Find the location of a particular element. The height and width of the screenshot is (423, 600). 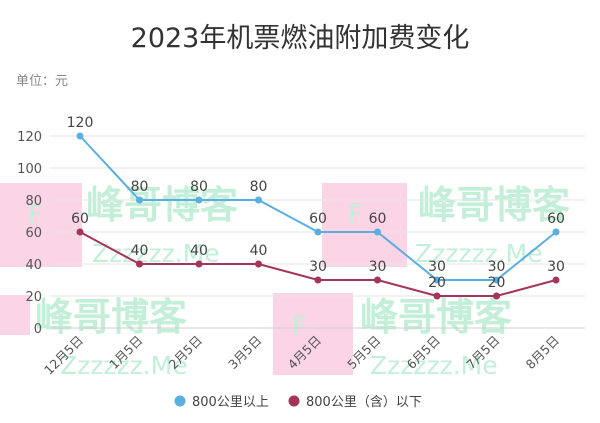

y-tick-label: 80 is located at coordinates (33, 201).